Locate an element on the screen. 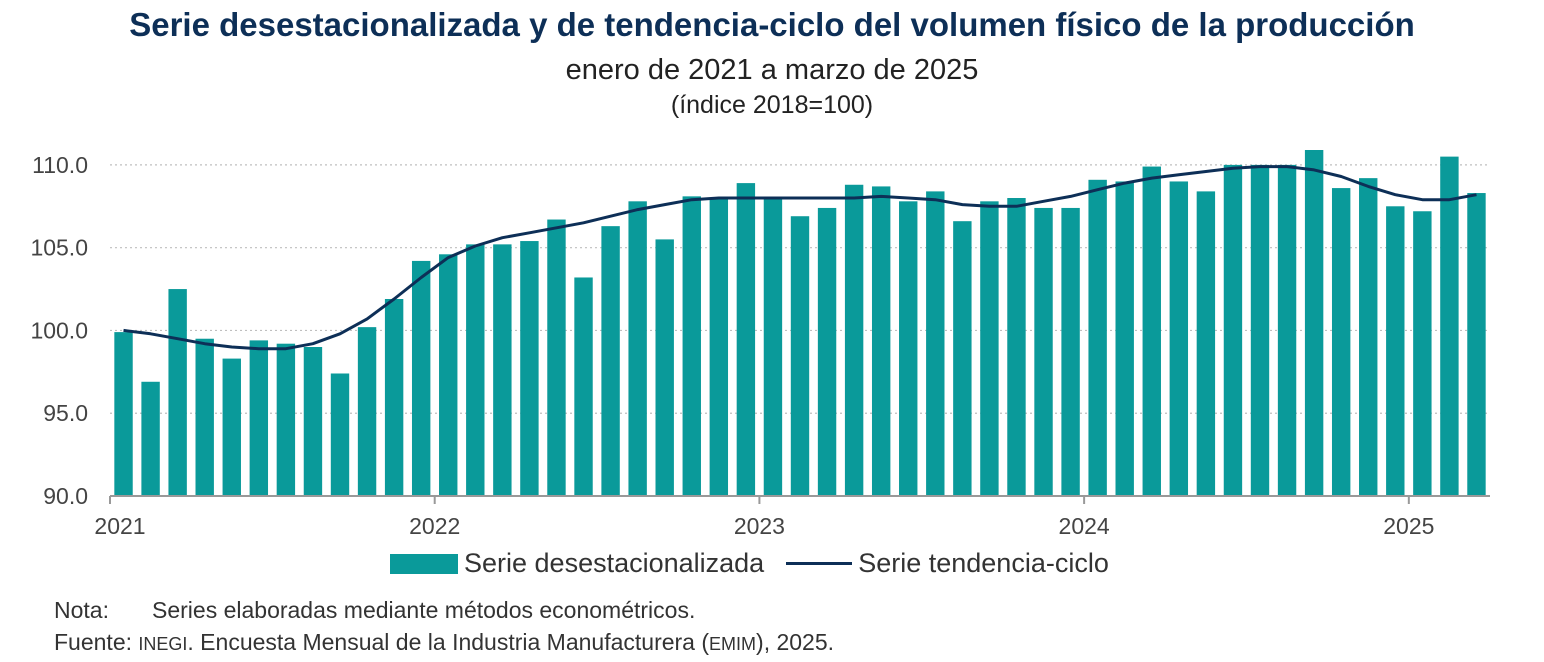 Image resolution: width=1544 pixels, height=662 pixels. fuente-end: ), 2025. is located at coordinates (795, 642).